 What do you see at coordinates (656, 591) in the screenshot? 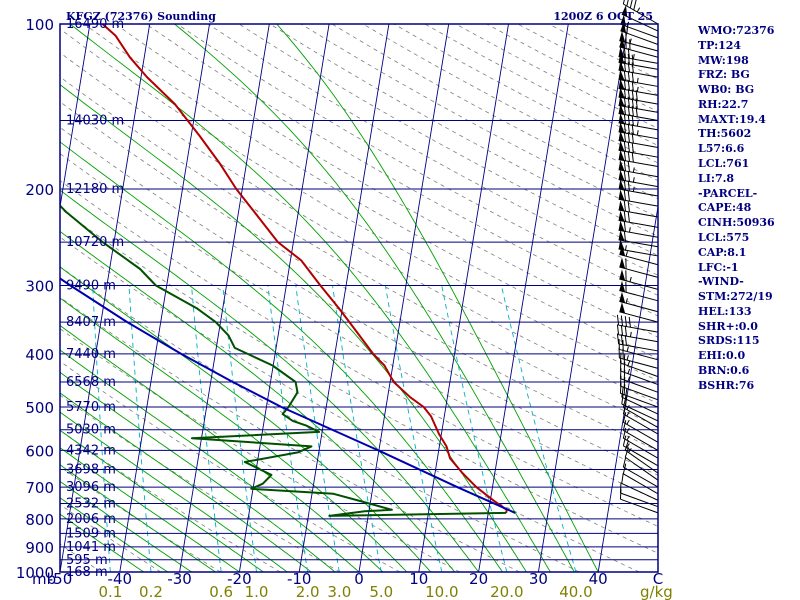
I see `mixing-ratio-unit: g/kg` at bounding box center [656, 591].